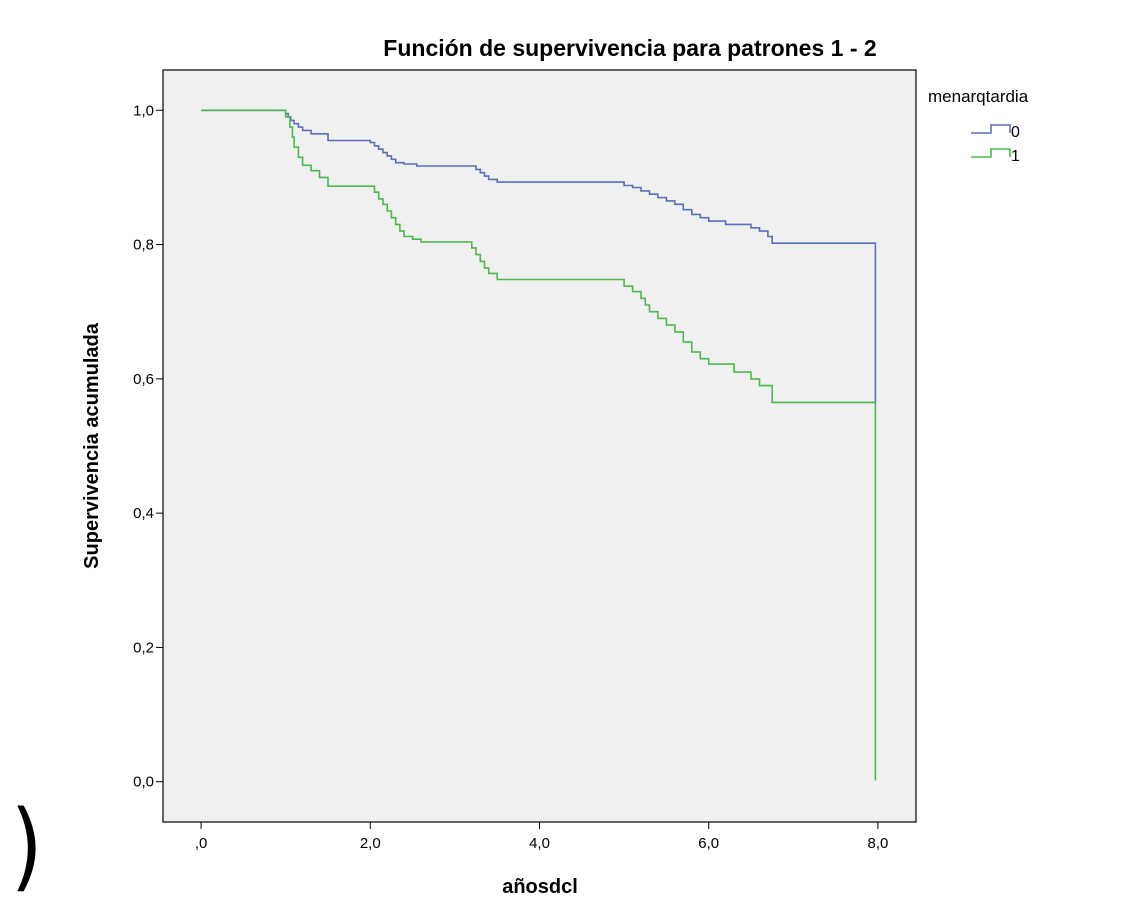  Describe the element at coordinates (143, 782) in the screenshot. I see `y-tick-label: 0,0` at that location.